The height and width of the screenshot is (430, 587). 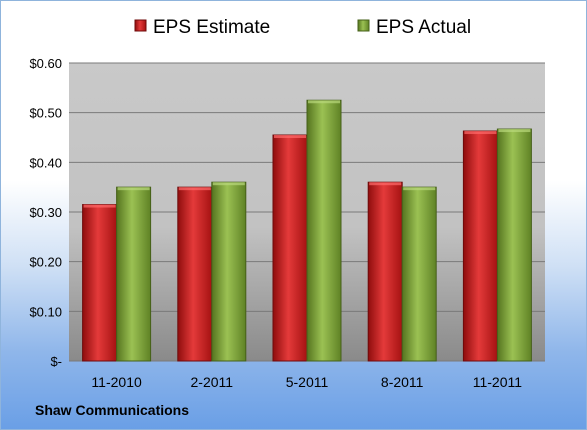 What do you see at coordinates (514, 245) in the screenshot?
I see `bar-actual-11-2011` at bounding box center [514, 245].